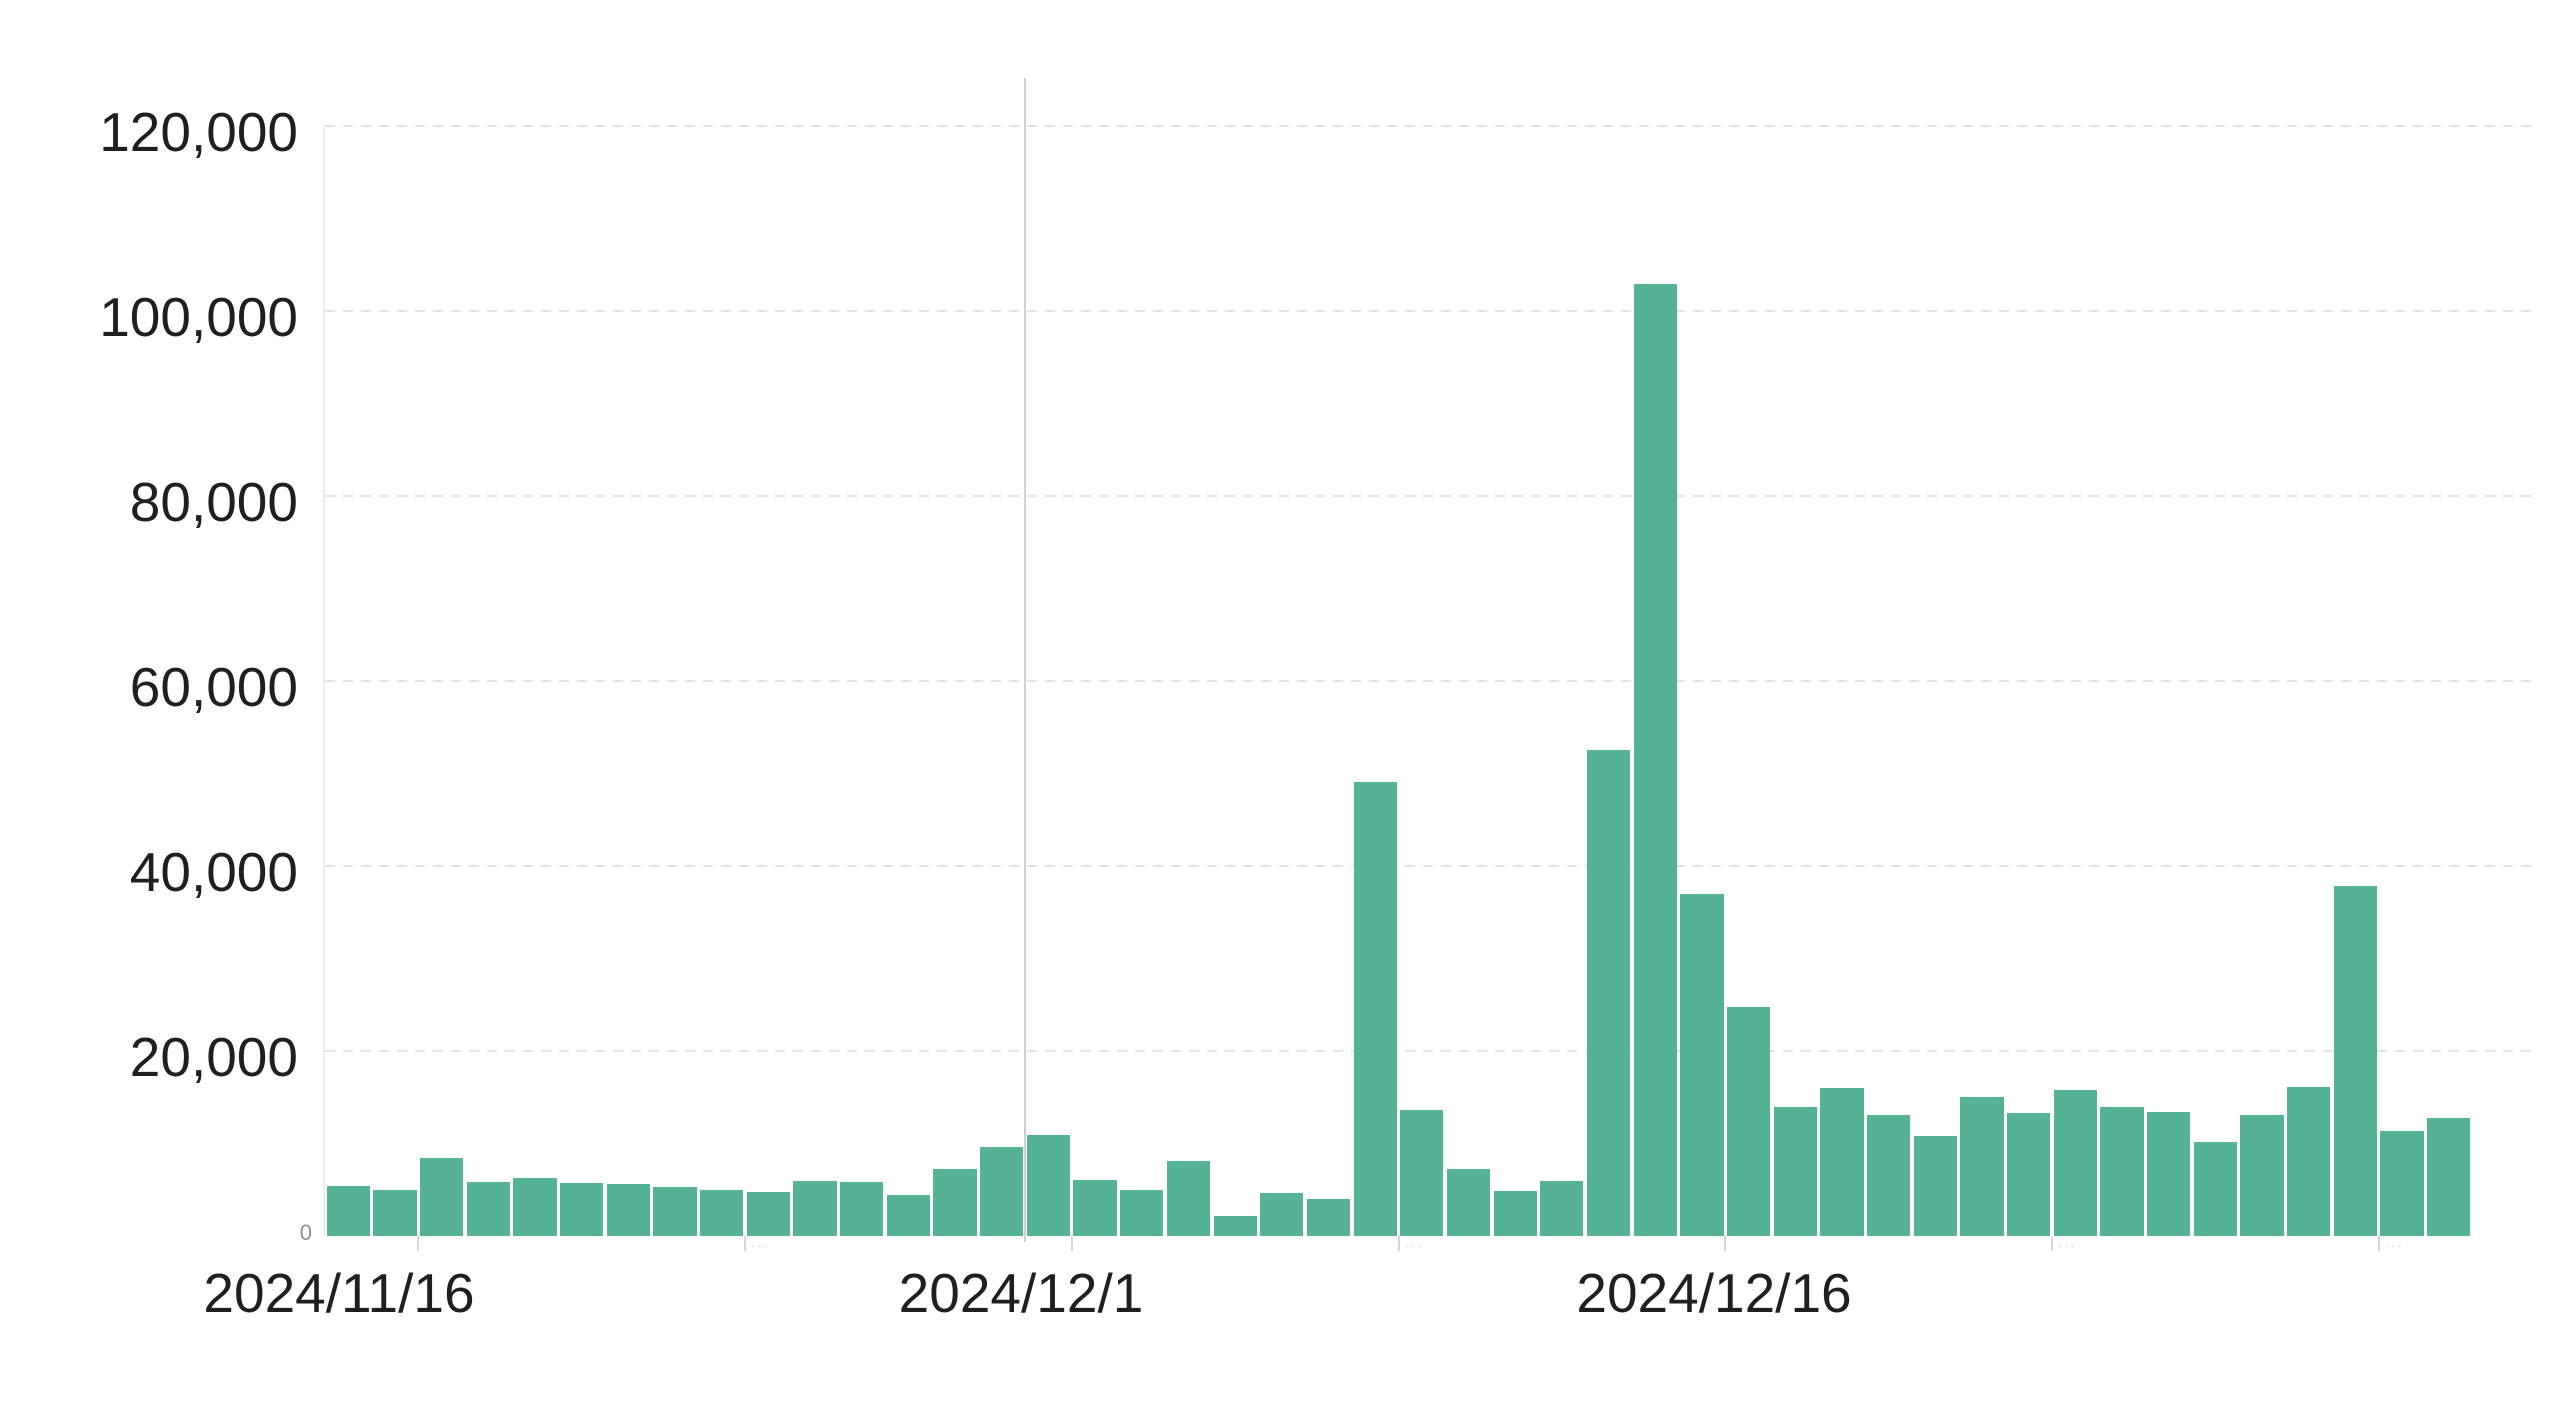 The width and height of the screenshot is (2555, 1403). What do you see at coordinates (348, 1211) in the screenshot?
I see `bar-2024/11/16` at bounding box center [348, 1211].